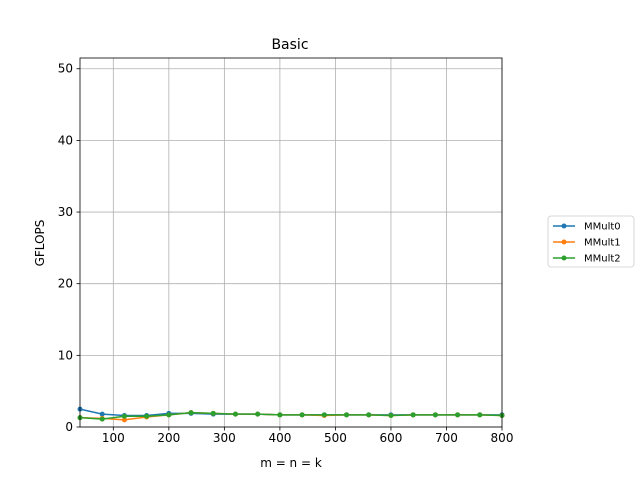 This screenshot has width=640, height=480. I want to click on legend: MMult0 MMult1 MMult2, so click(591, 241).